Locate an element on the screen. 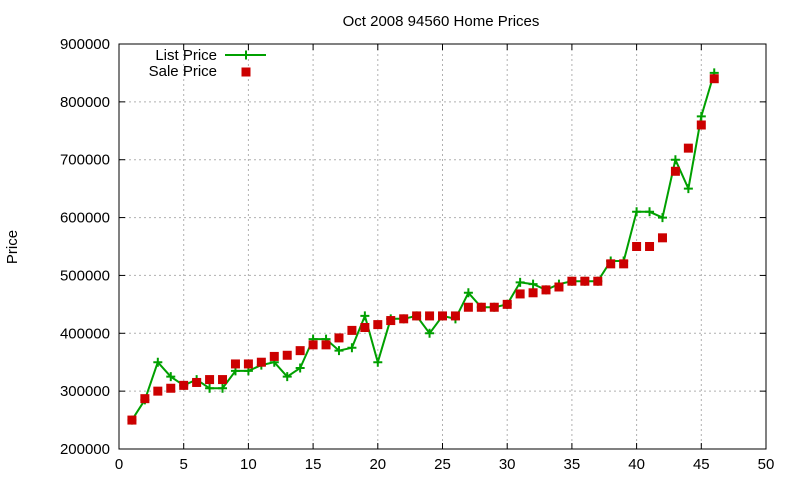  x-tick-label: 45 is located at coordinates (701, 464).